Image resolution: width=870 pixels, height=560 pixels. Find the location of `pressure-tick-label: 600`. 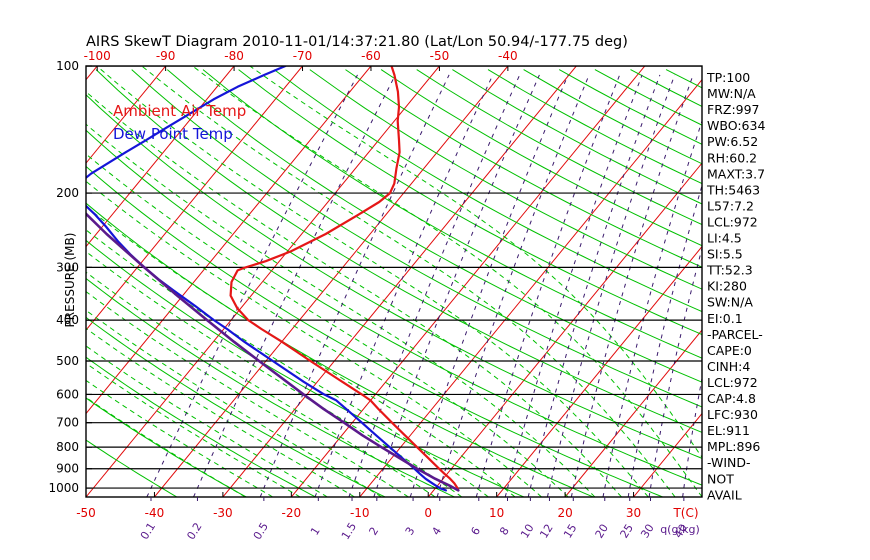

pressure-tick-label: 600 is located at coordinates (67, 394).